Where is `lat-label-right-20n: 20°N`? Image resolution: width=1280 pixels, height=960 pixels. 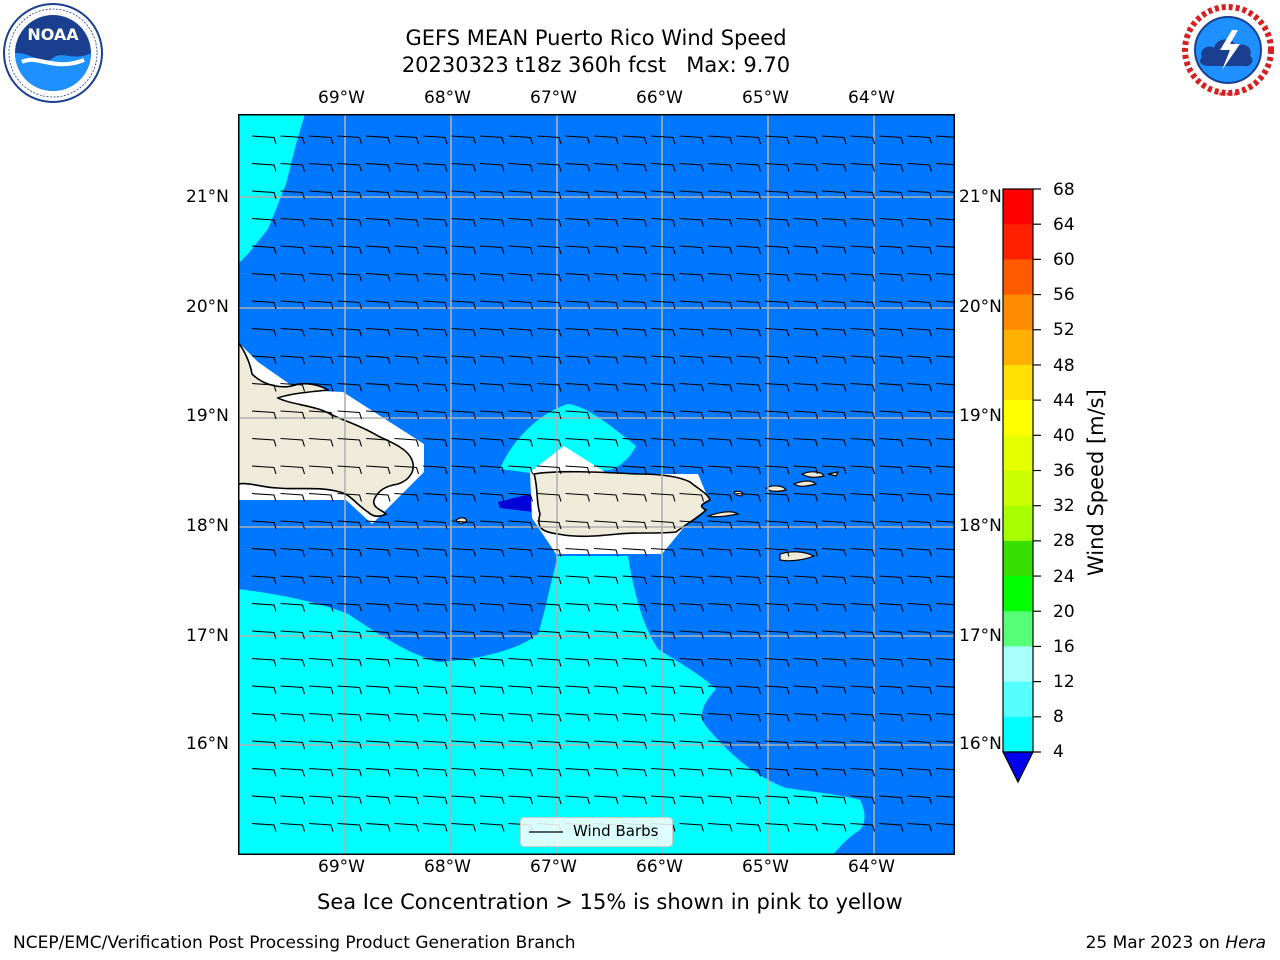
lat-label-right-20n: 20°N is located at coordinates (980, 307).